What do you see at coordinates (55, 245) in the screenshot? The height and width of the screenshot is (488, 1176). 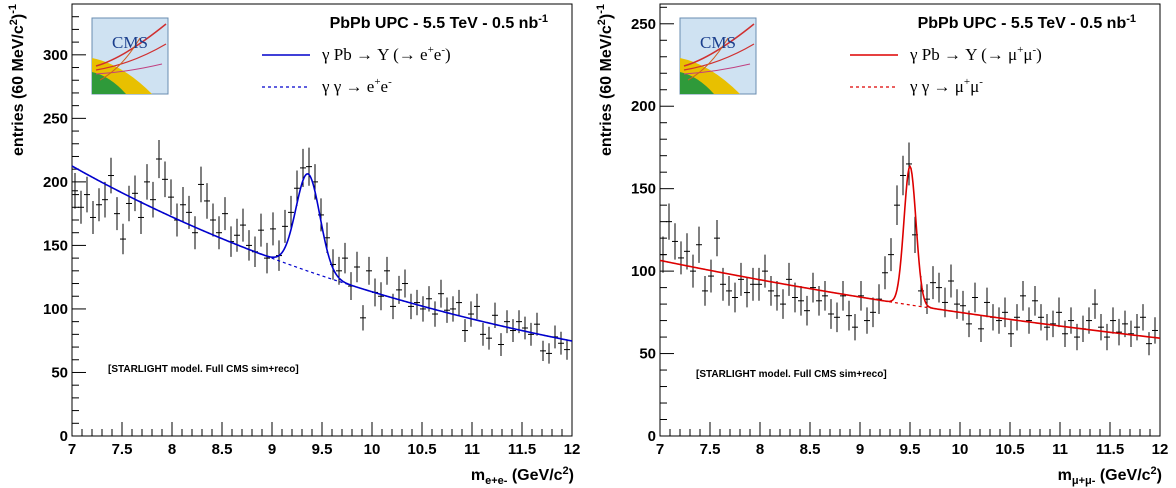 I see `y-tick-label: 150` at bounding box center [55, 245].